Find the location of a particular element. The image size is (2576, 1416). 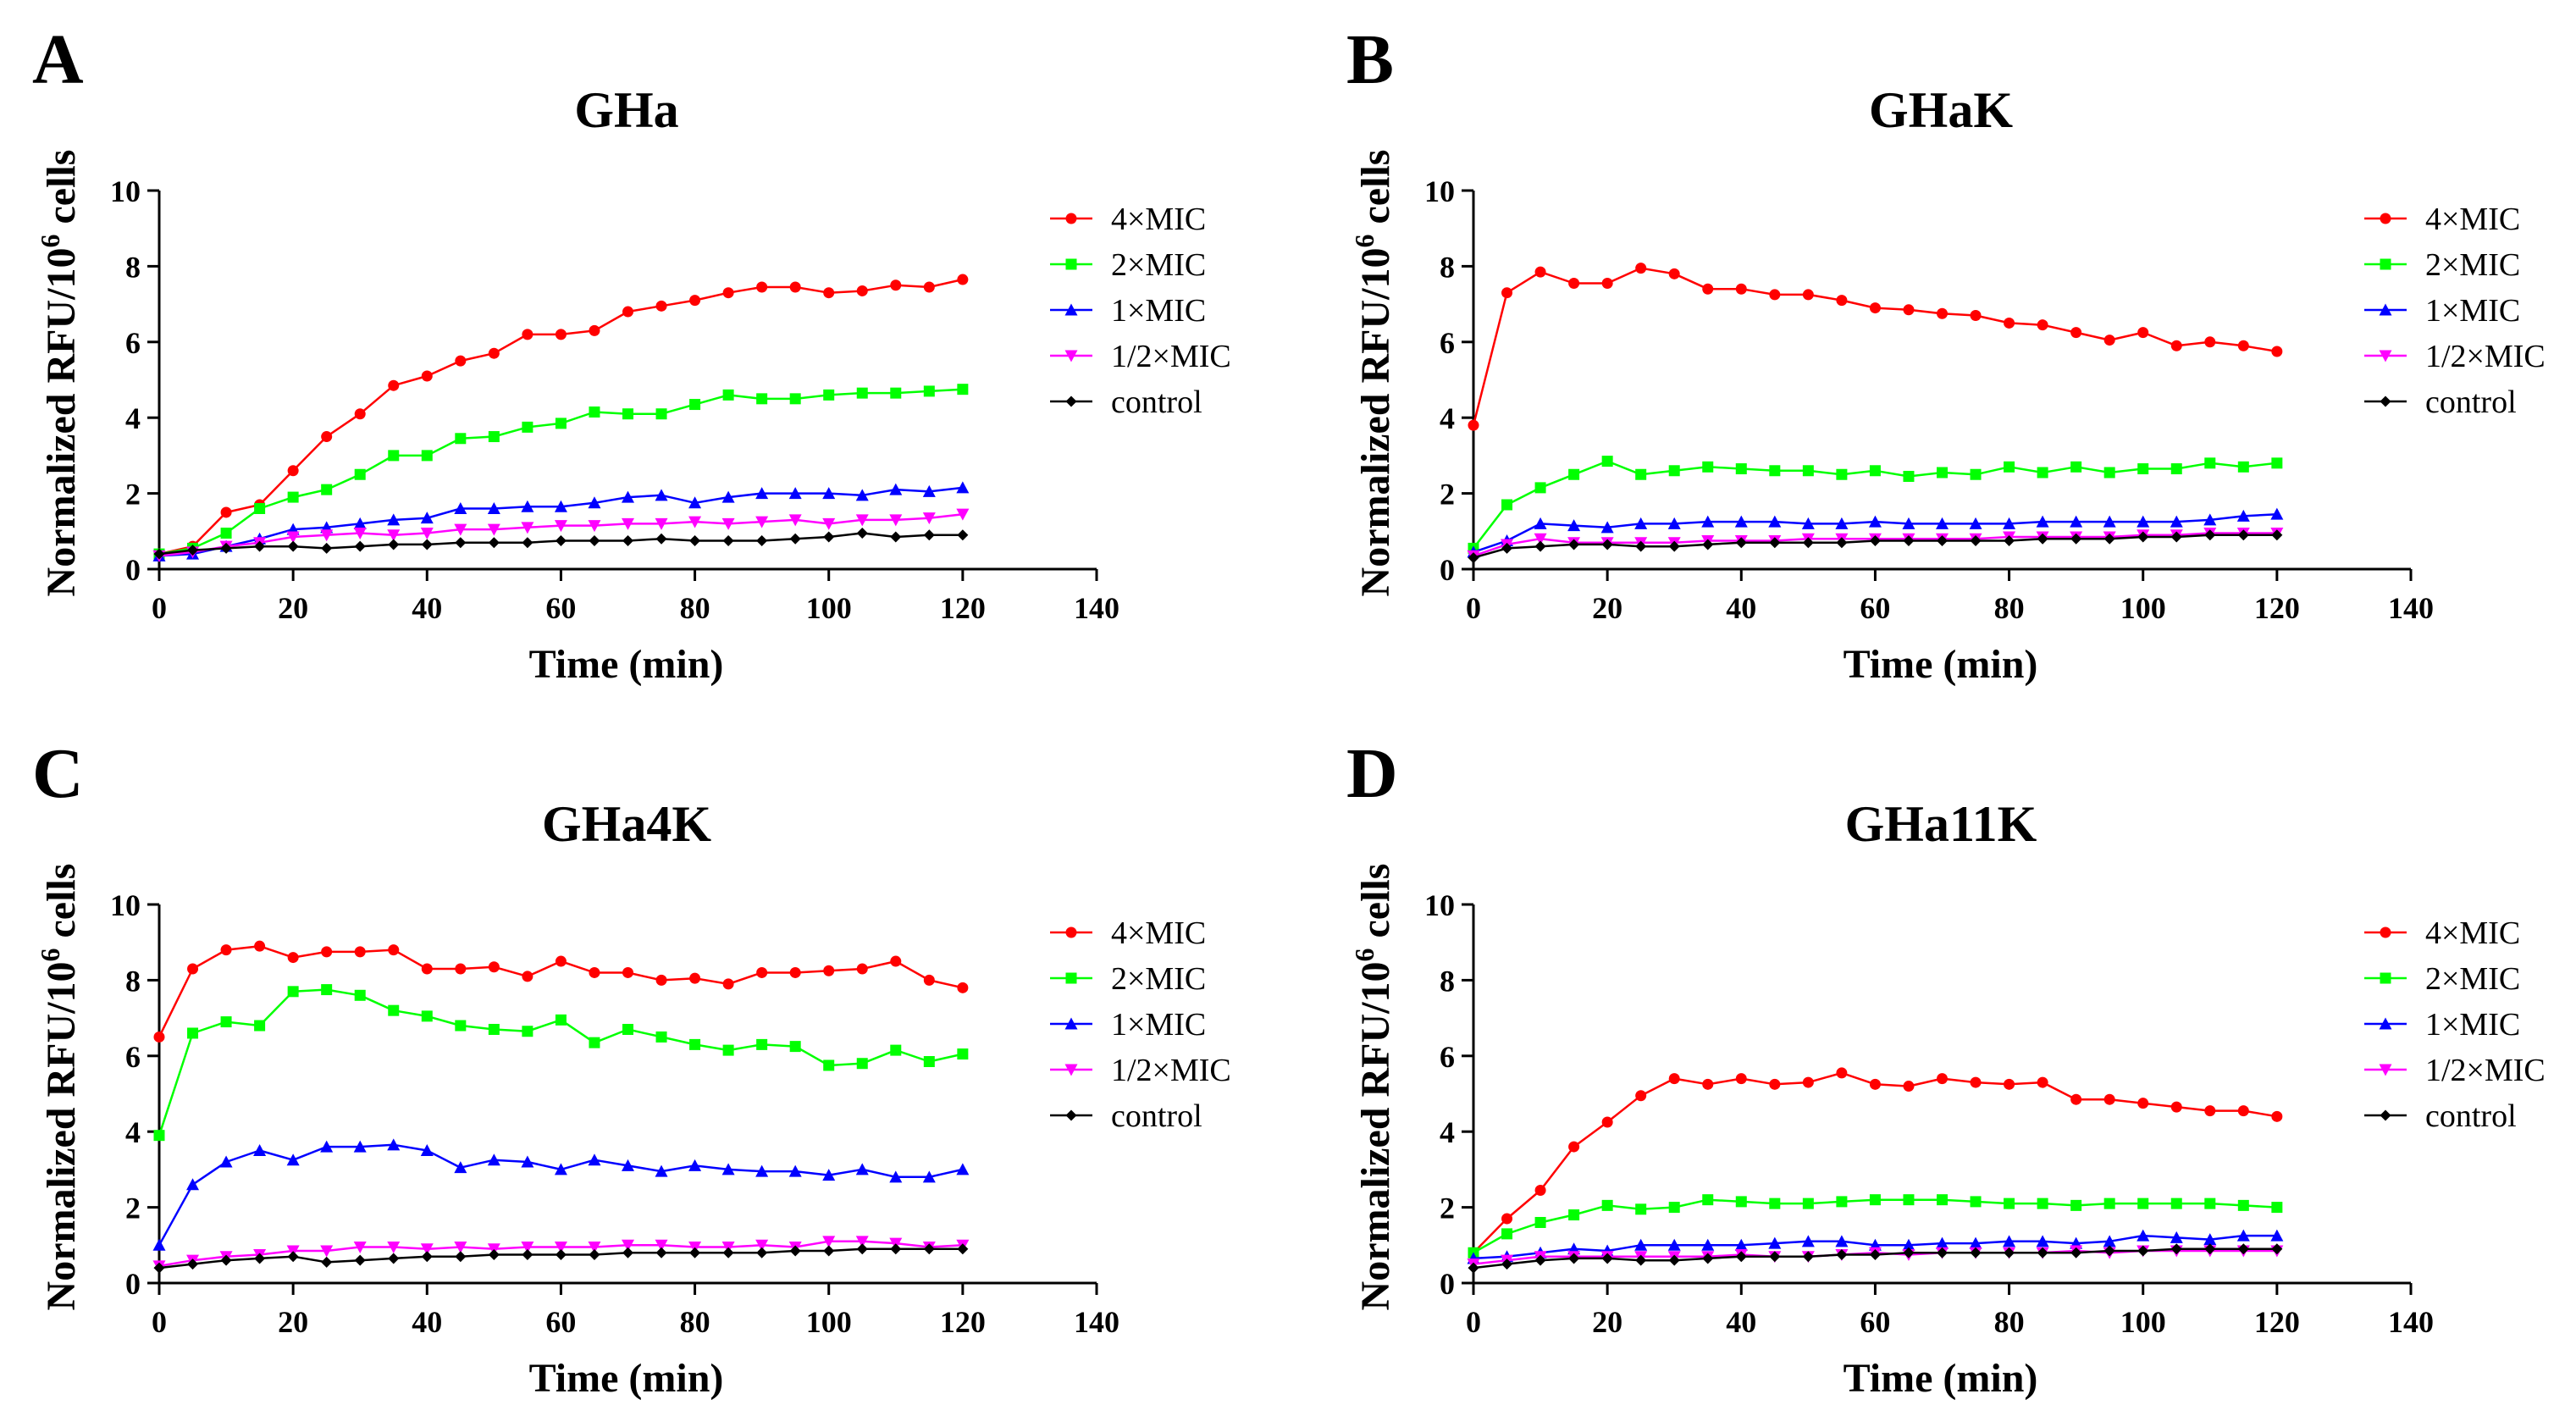

x-tick-label: 60 is located at coordinates (560, 1322).